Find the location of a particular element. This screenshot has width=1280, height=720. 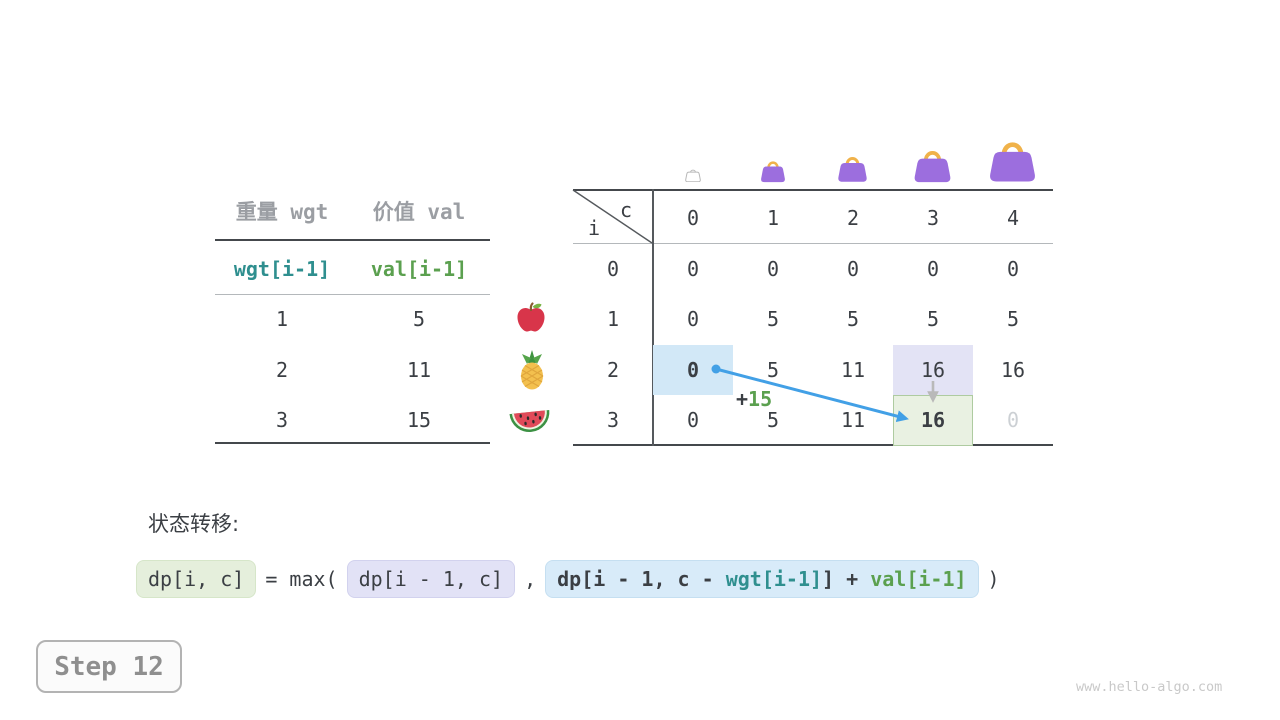

dp-cell-0-1: 0 is located at coordinates (773, 269).